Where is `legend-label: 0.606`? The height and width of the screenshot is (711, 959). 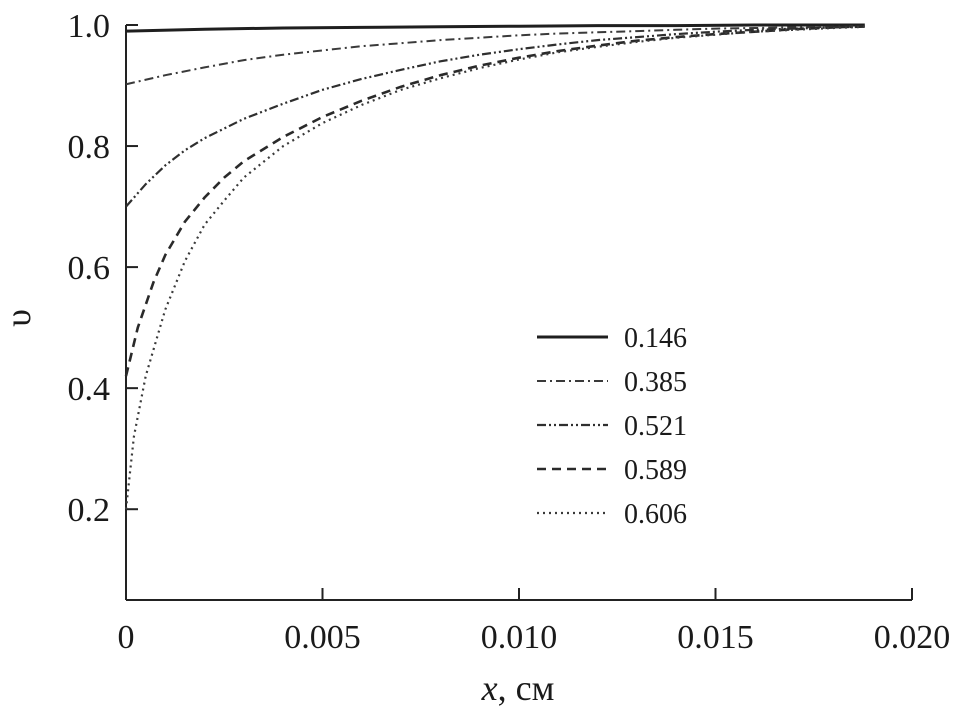 legend-label: 0.606 is located at coordinates (655, 514).